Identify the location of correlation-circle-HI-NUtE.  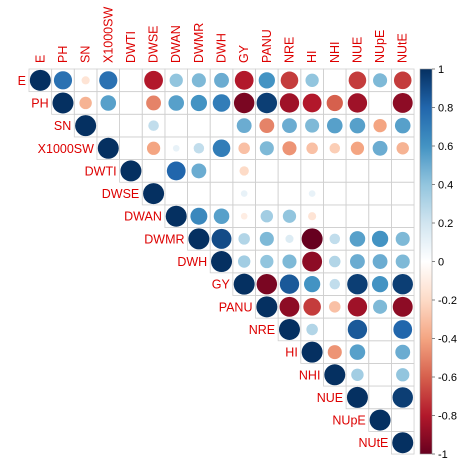
(403, 352).